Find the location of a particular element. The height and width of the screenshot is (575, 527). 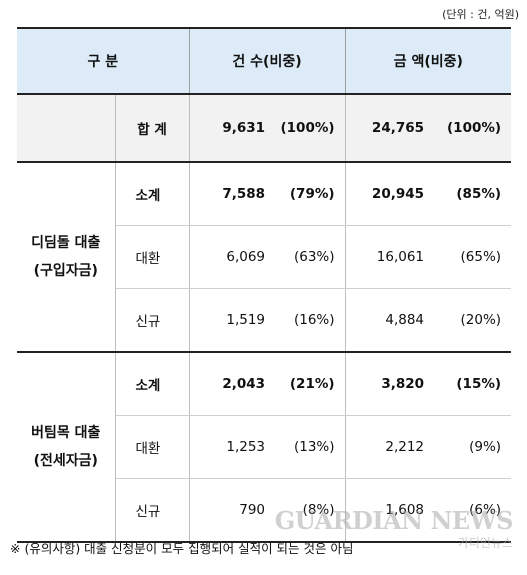

row-amount: 4,884 is located at coordinates (388, 320).